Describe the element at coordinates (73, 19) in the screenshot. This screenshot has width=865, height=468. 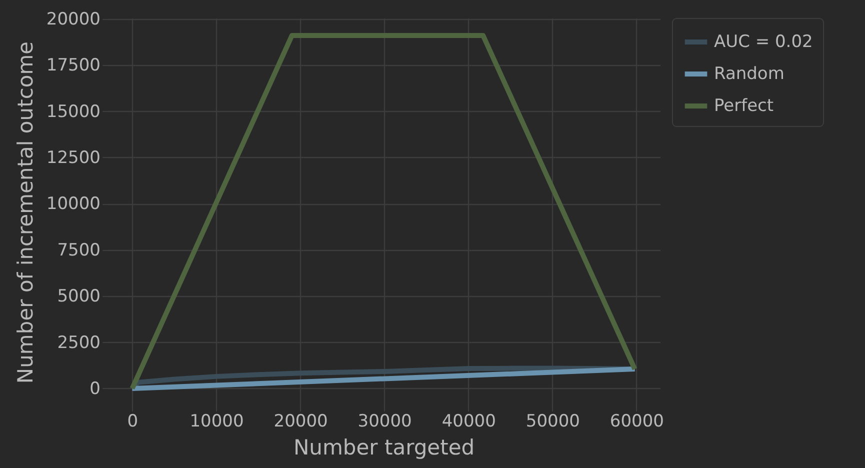
I see `y-tick-label: 20000` at that location.